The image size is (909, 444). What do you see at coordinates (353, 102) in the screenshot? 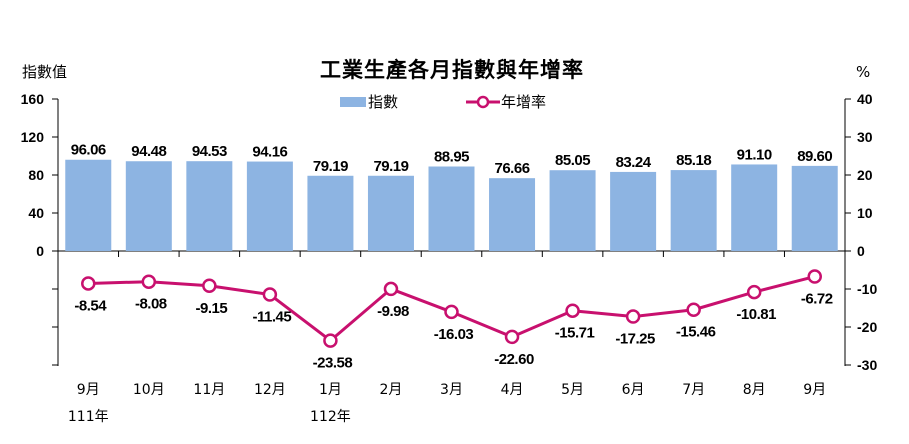
I see `legend-swatch-index` at bounding box center [353, 102].